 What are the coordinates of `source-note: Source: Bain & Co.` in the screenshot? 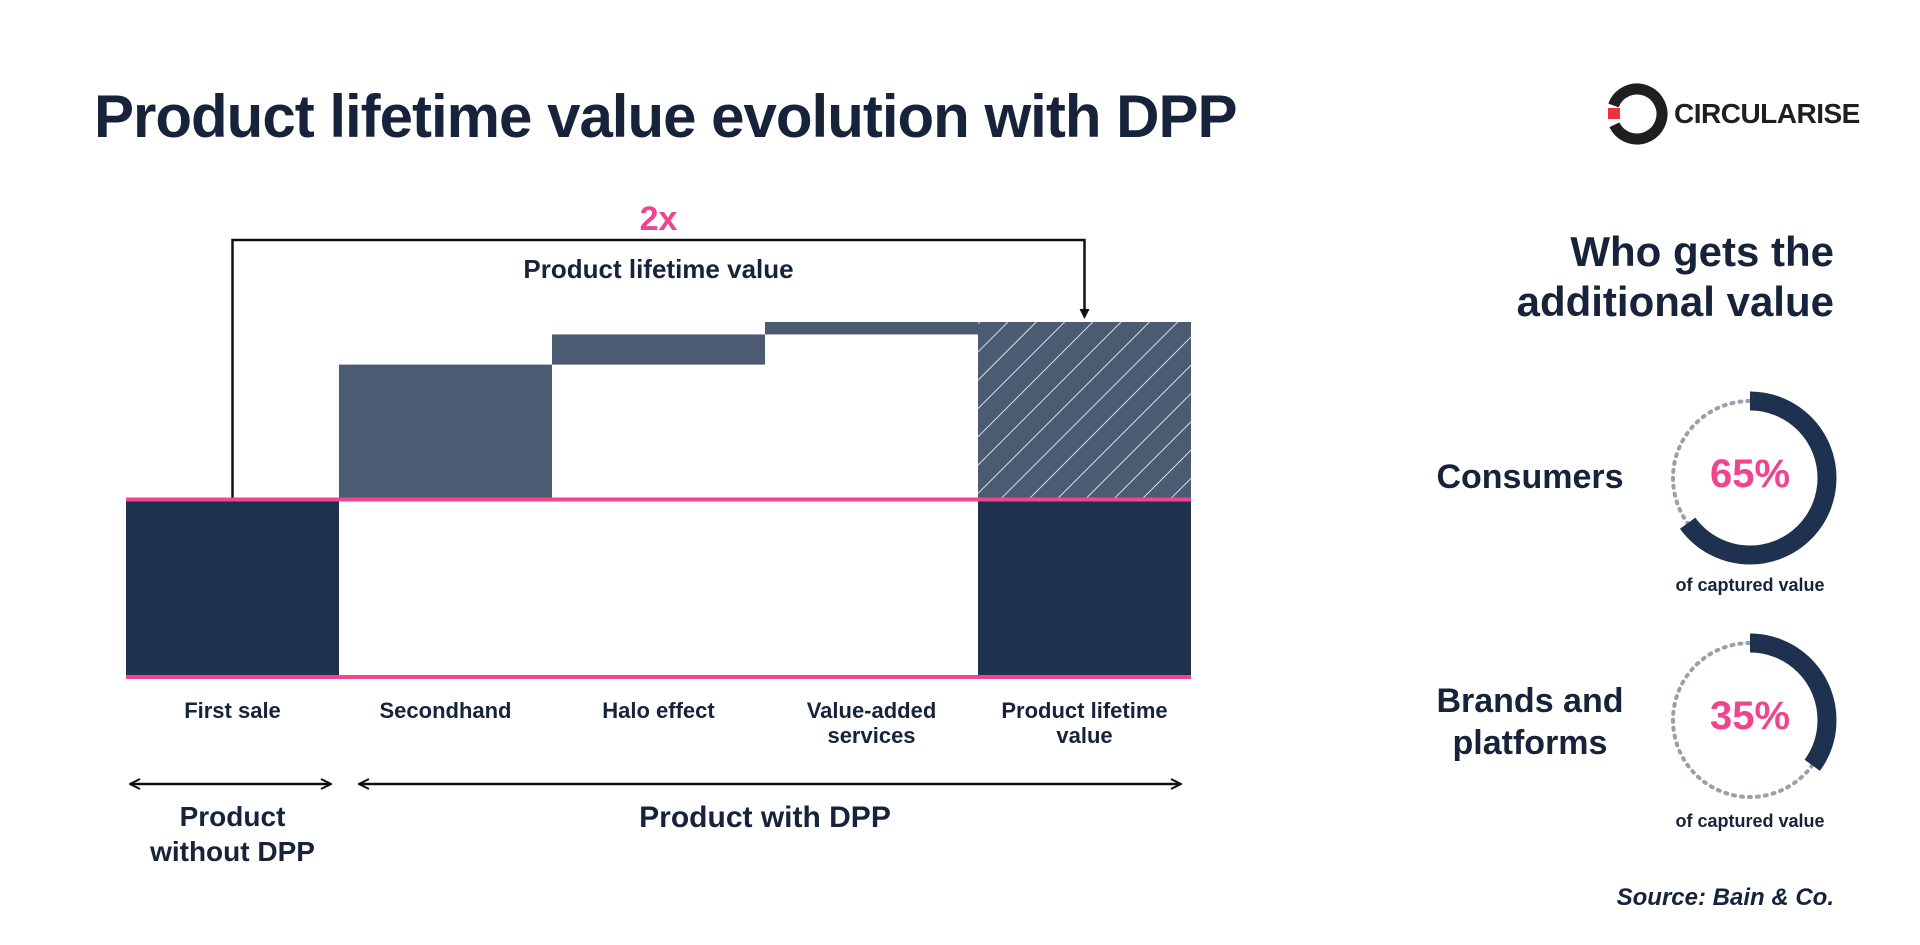 It's located at (1725, 897).